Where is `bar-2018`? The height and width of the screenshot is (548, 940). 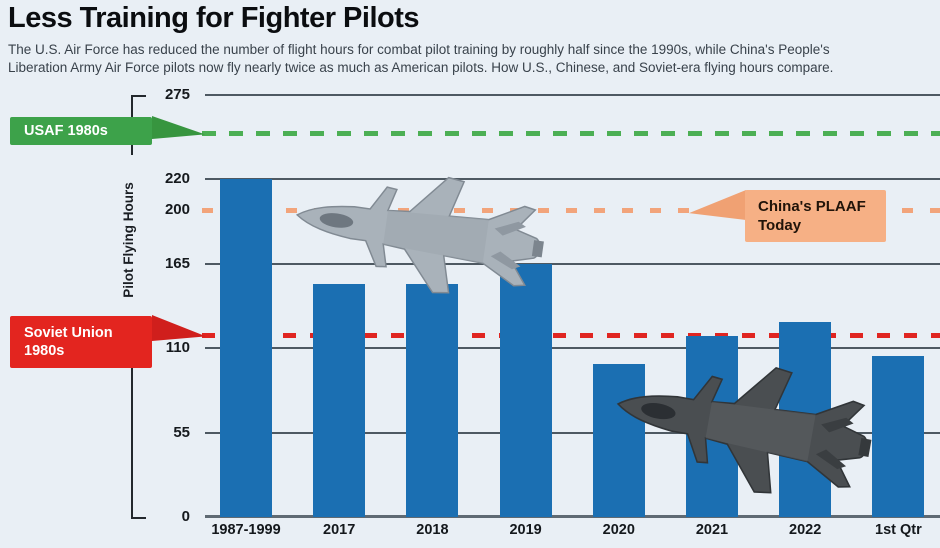 bar-2018 is located at coordinates (432, 400).